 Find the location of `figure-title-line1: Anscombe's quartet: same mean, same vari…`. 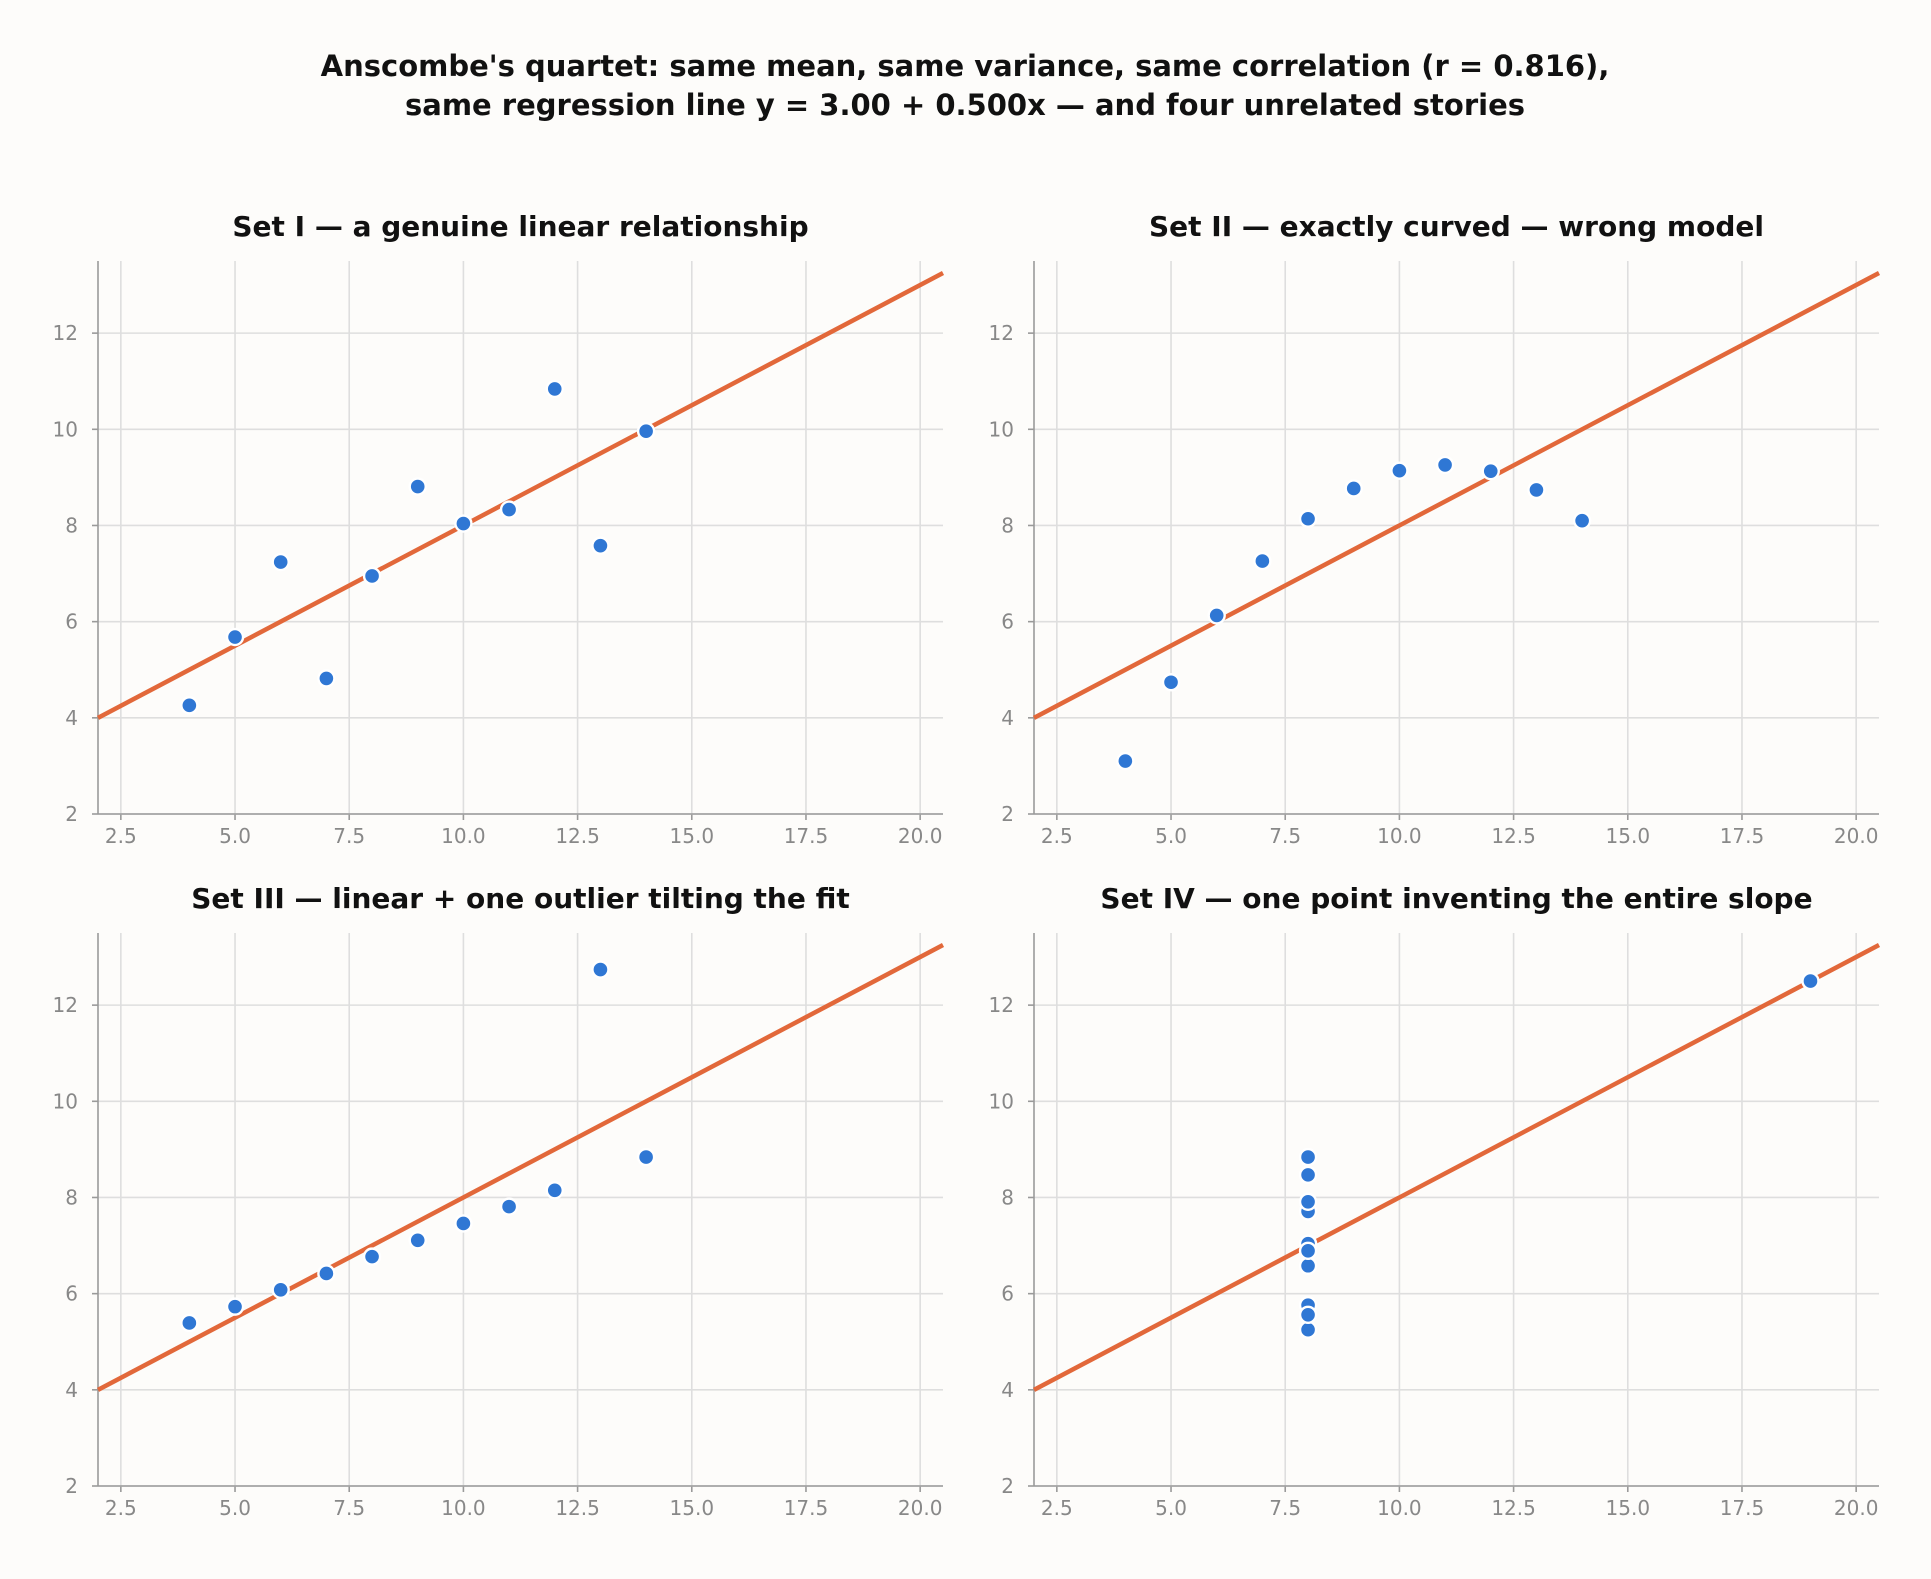

figure-title-line1: Anscombe's quartet: same mean, same vari… is located at coordinates (965, 66).